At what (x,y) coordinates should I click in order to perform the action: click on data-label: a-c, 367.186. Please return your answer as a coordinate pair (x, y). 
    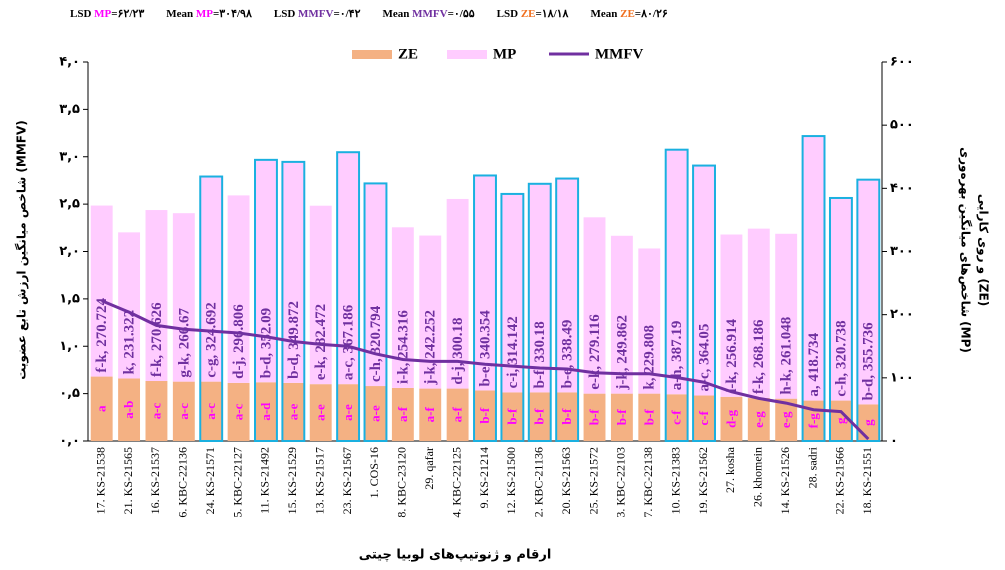
    Looking at the image, I should click on (349, 342).